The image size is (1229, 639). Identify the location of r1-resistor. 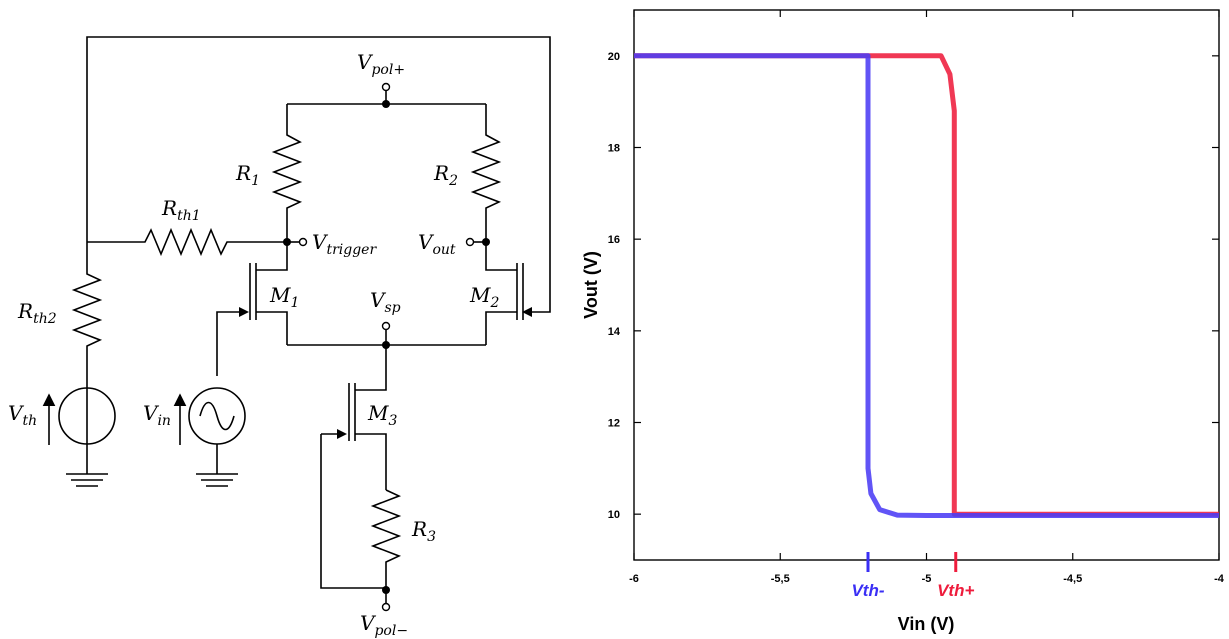
(287, 173).